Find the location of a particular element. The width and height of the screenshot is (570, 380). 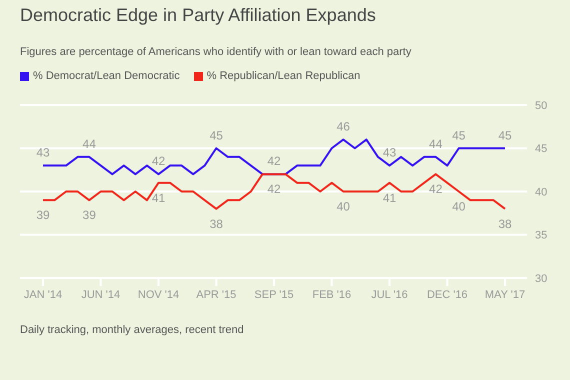

x-tick-label: JUL '16 is located at coordinates (389, 295).